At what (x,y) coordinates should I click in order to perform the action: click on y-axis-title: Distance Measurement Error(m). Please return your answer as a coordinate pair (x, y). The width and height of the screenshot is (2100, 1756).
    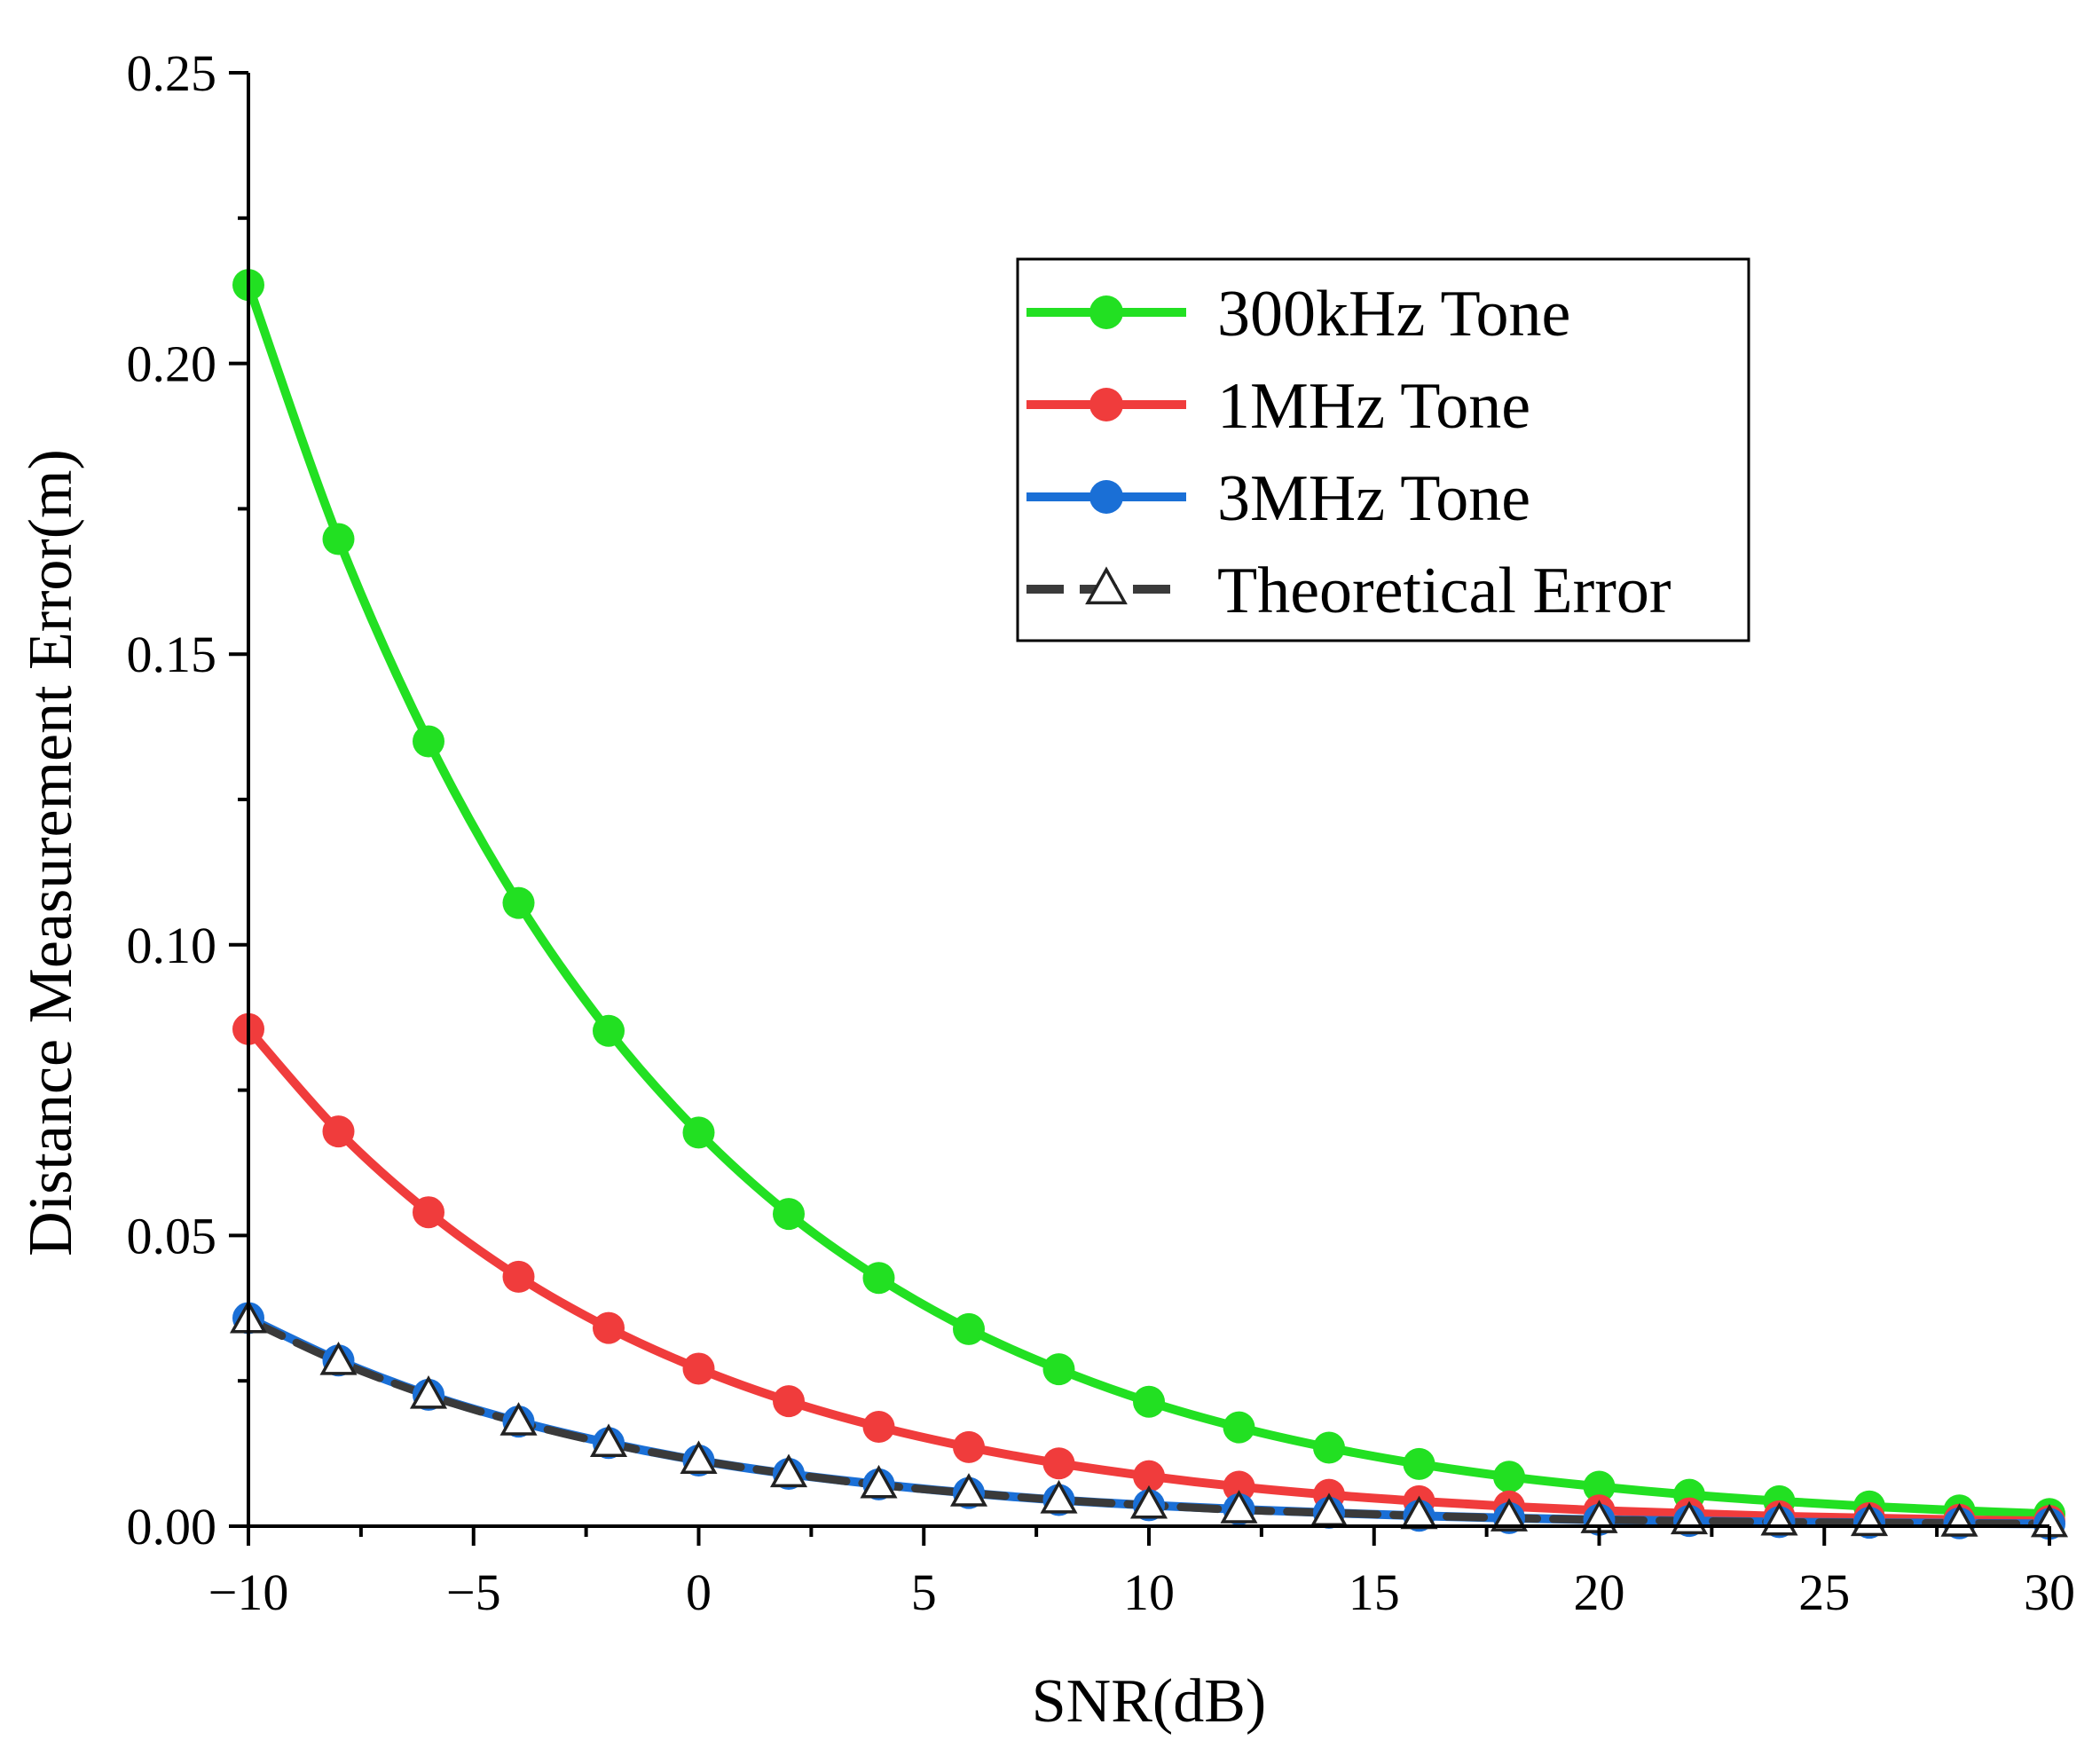
    Looking at the image, I should click on (51, 852).